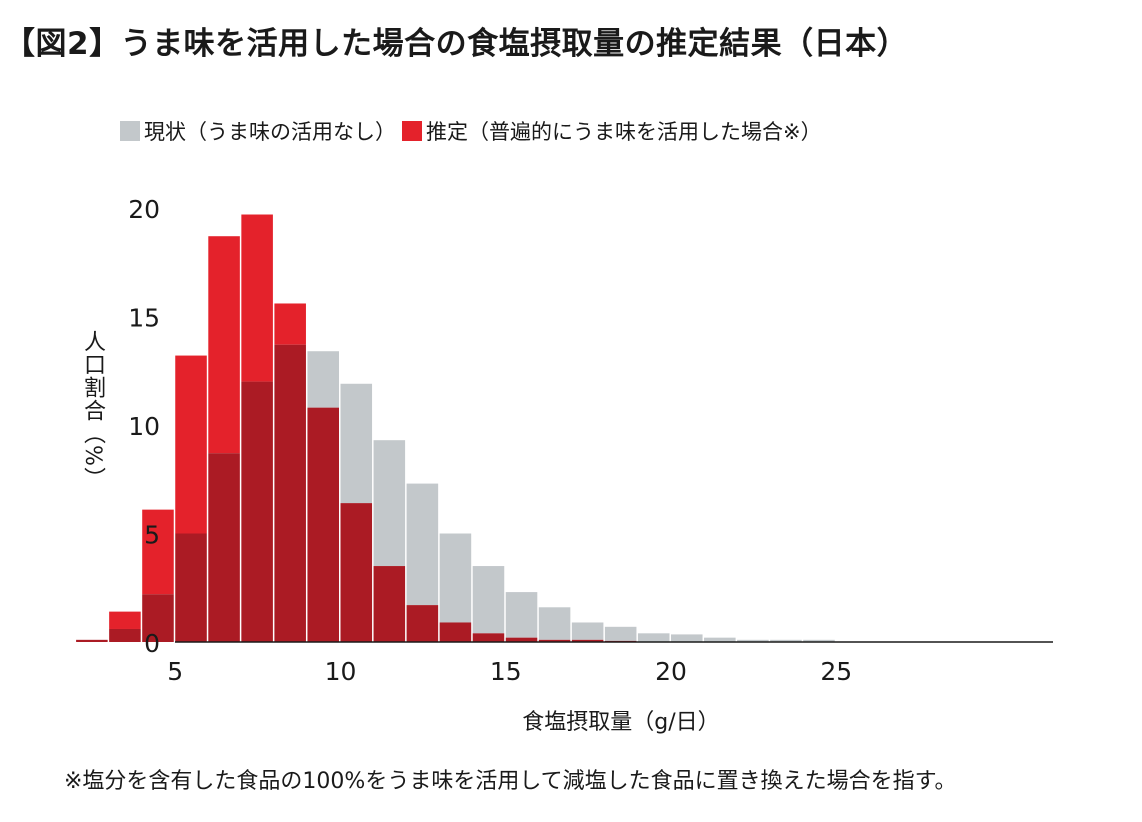 The image size is (1142, 822). I want to click on y-axis-label: 人口割合（%）, so click(92, 410).